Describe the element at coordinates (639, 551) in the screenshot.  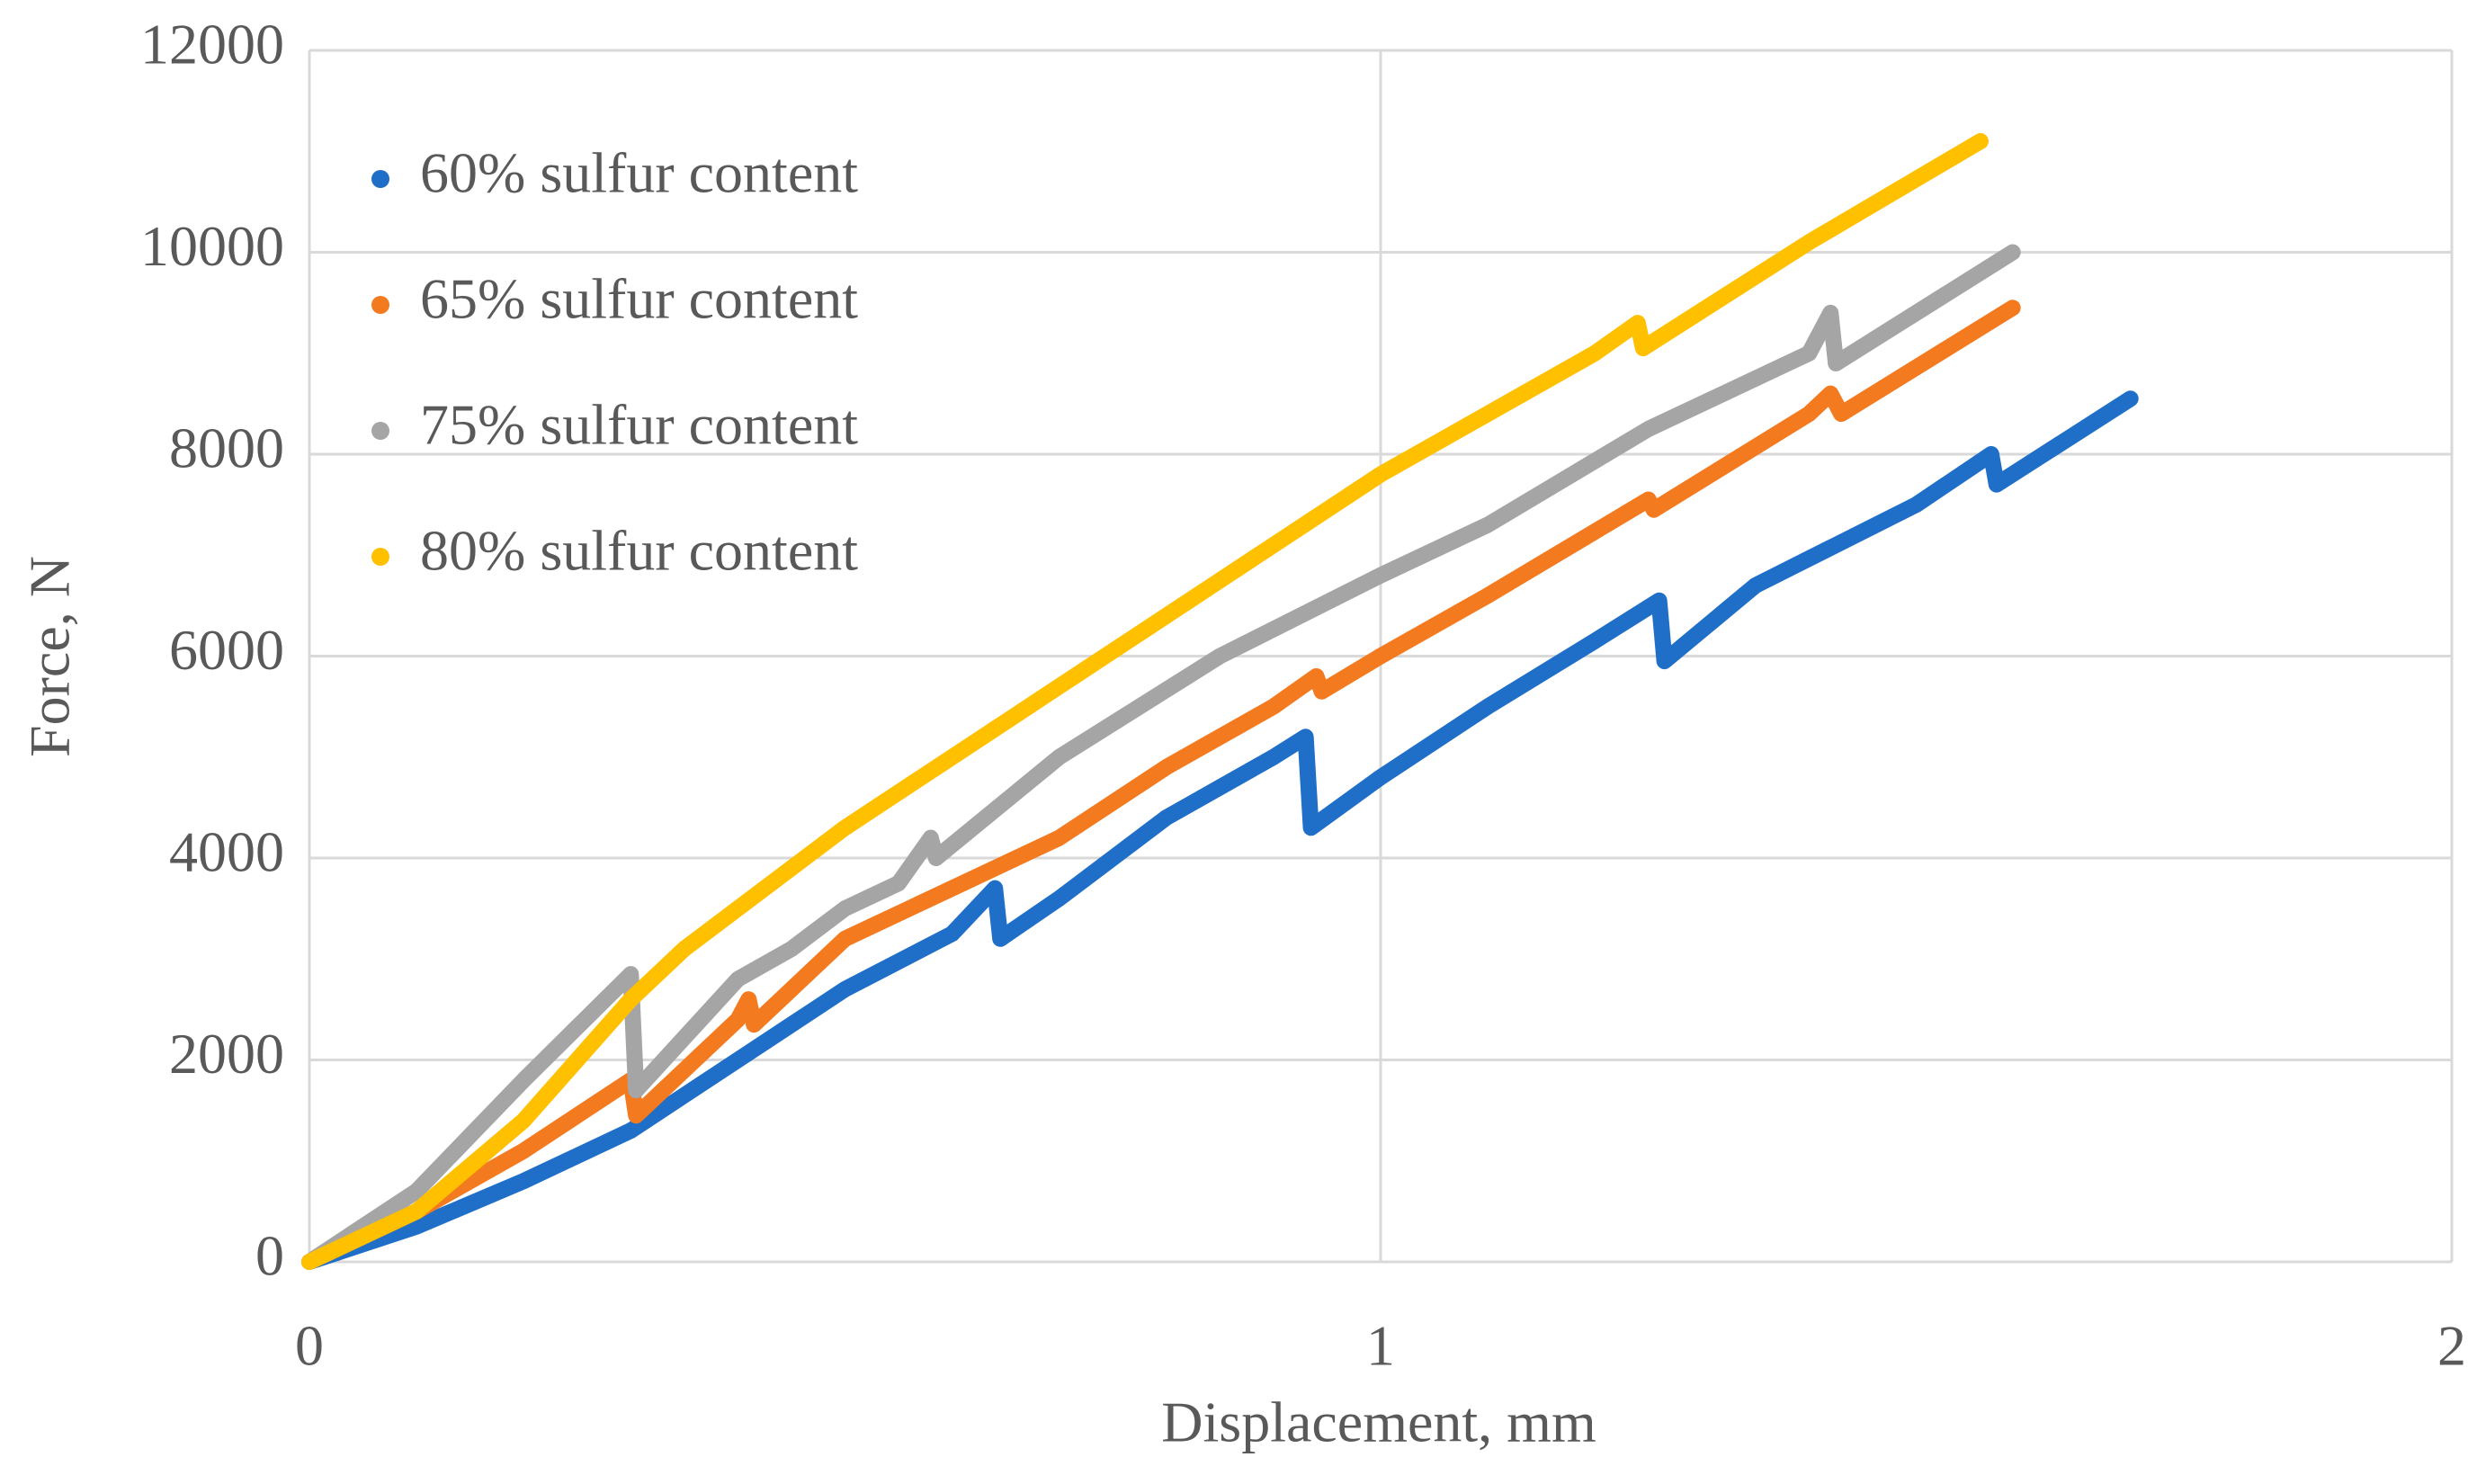
I see `legend-label: 80% sulfur content` at that location.